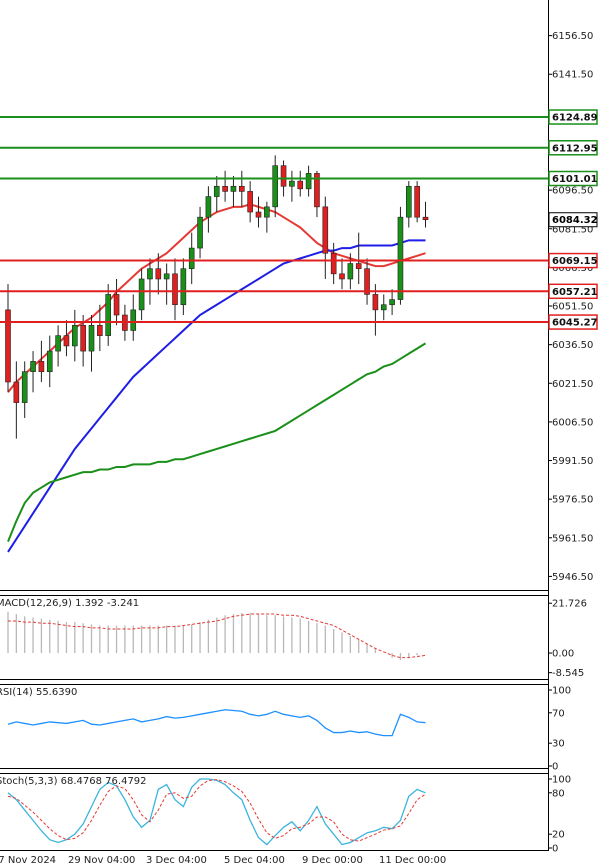 Image resolution: width=600 pixels, height=866 pixels. What do you see at coordinates (558, 713) in the screenshot?
I see `rsi-tick-label: 70` at bounding box center [558, 713].